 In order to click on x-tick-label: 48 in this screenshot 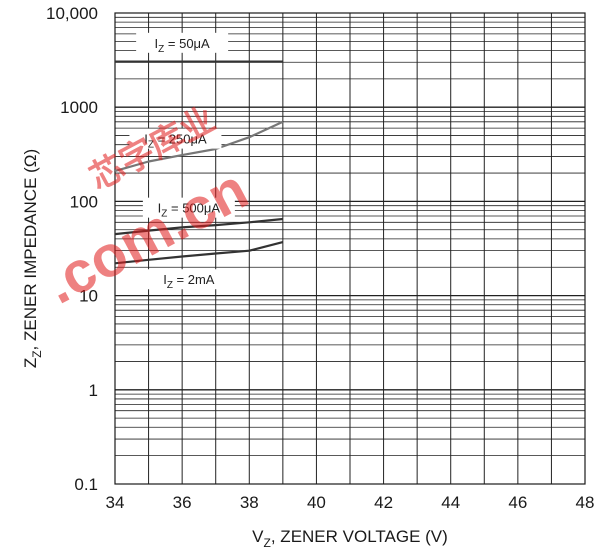, I will do `click(585, 502)`.